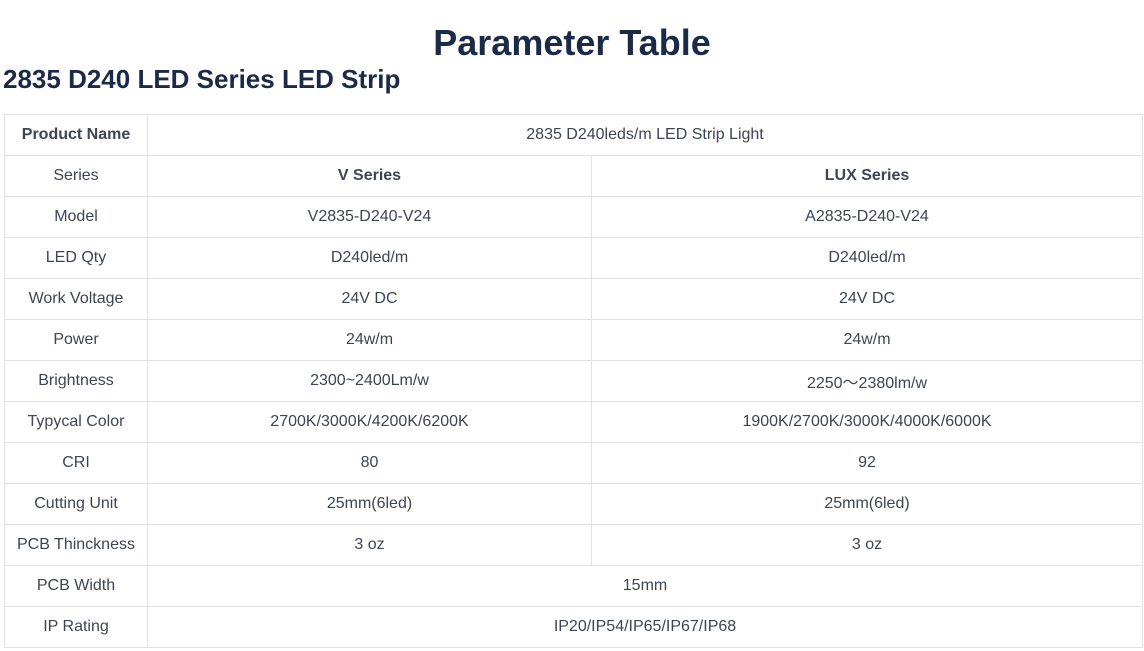 This screenshot has height=651, width=1144. What do you see at coordinates (867, 381) in the screenshot?
I see `lux-series-value: 2250～2380lm/w` at bounding box center [867, 381].